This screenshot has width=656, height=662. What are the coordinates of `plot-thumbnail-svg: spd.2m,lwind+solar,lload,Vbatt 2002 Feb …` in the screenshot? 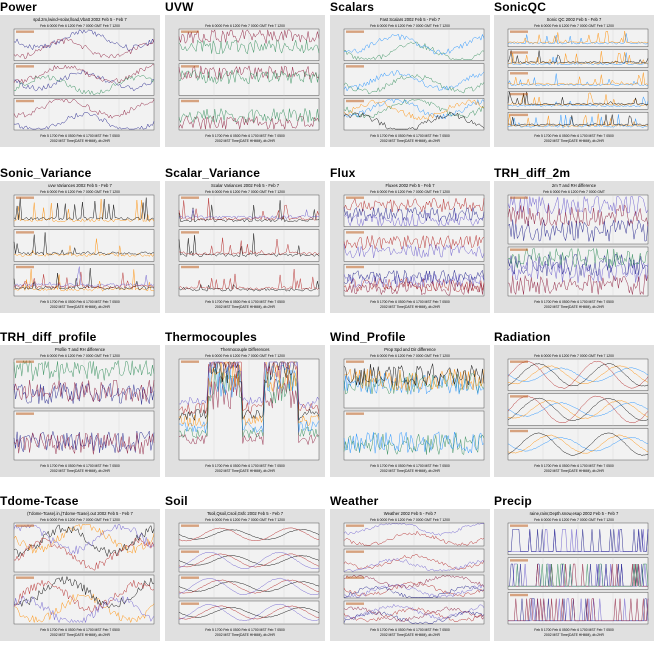 It's located at (84, 80).